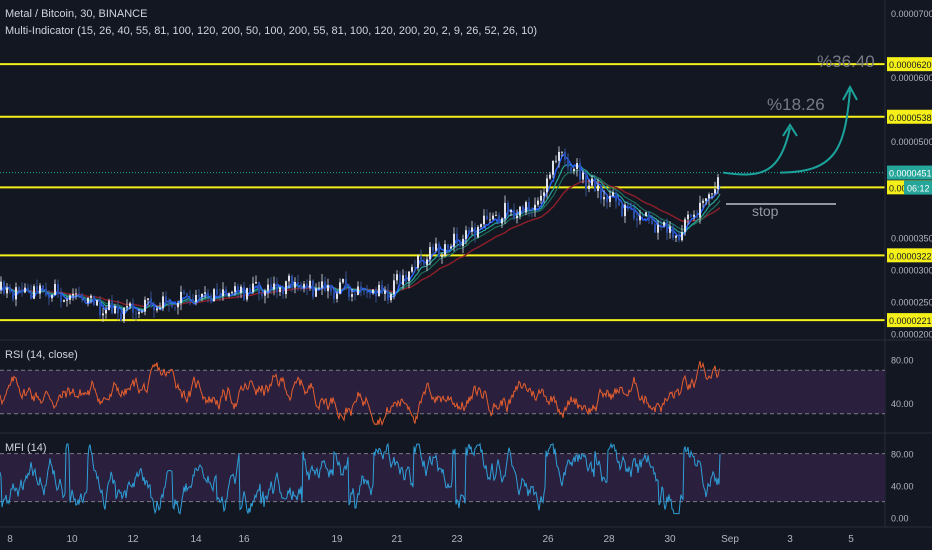  I want to click on osc-tick-label: 0.00, so click(900, 519).